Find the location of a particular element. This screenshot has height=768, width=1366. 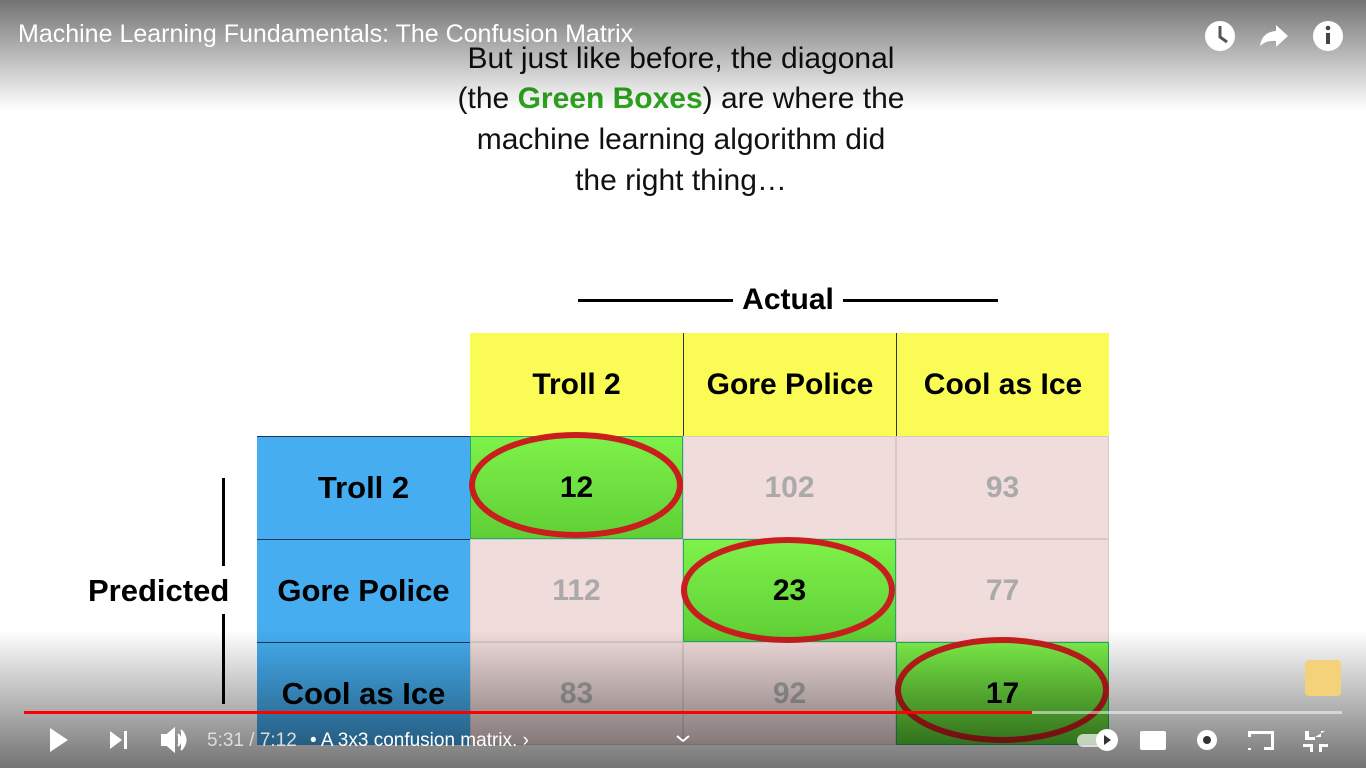

volume-button is located at coordinates (174, 740).